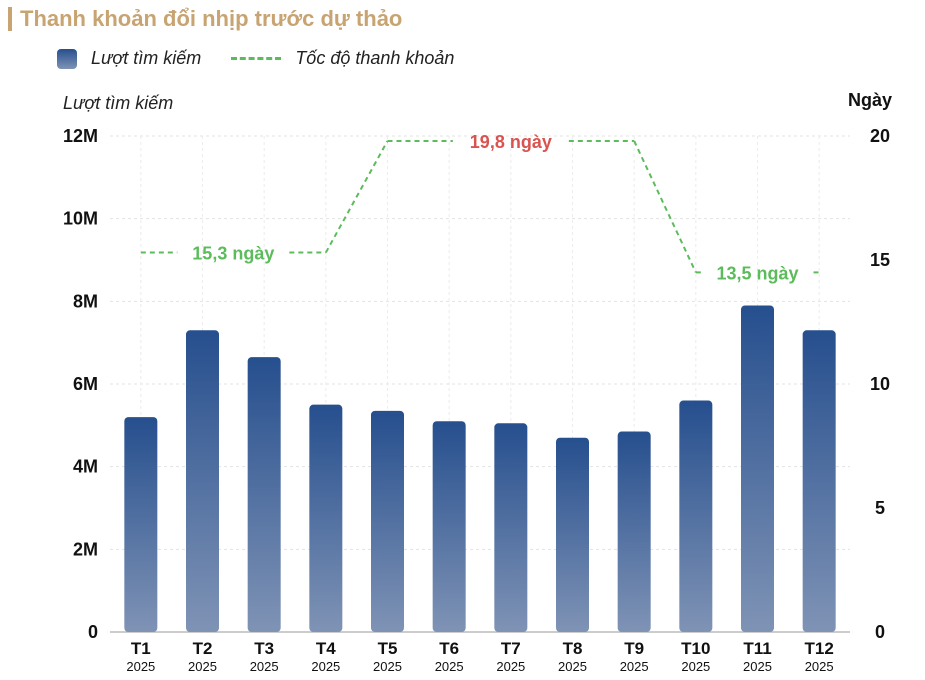  I want to click on x-tick-label: T6, so click(449, 648).